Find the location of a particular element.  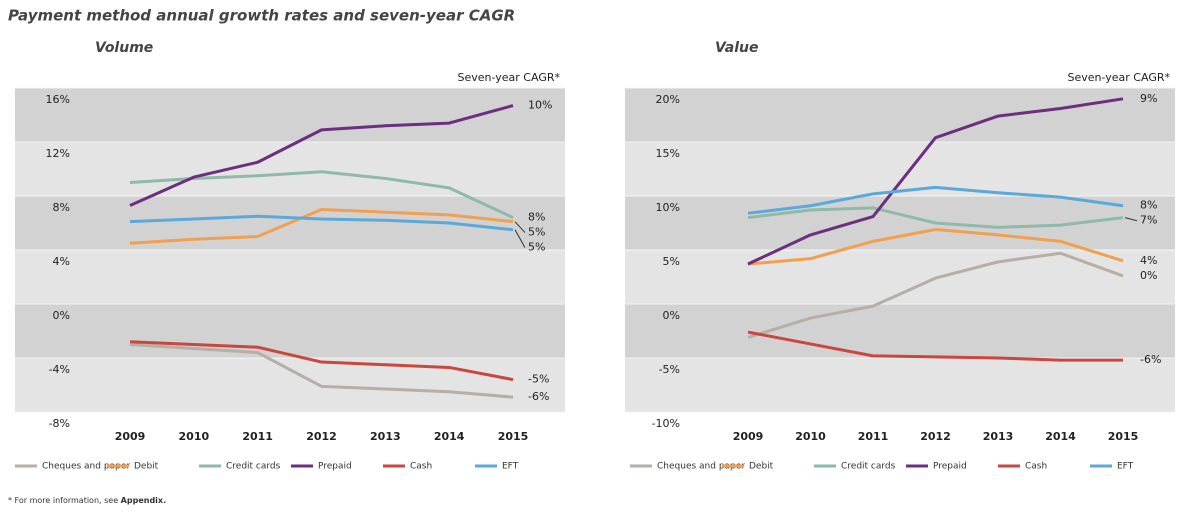

cagr-label: 0% is located at coordinates (1148, 275).